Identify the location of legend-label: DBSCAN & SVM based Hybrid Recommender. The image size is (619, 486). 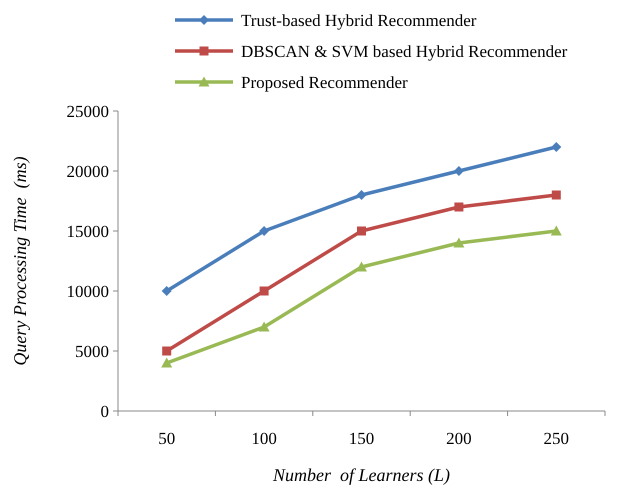
(404, 51).